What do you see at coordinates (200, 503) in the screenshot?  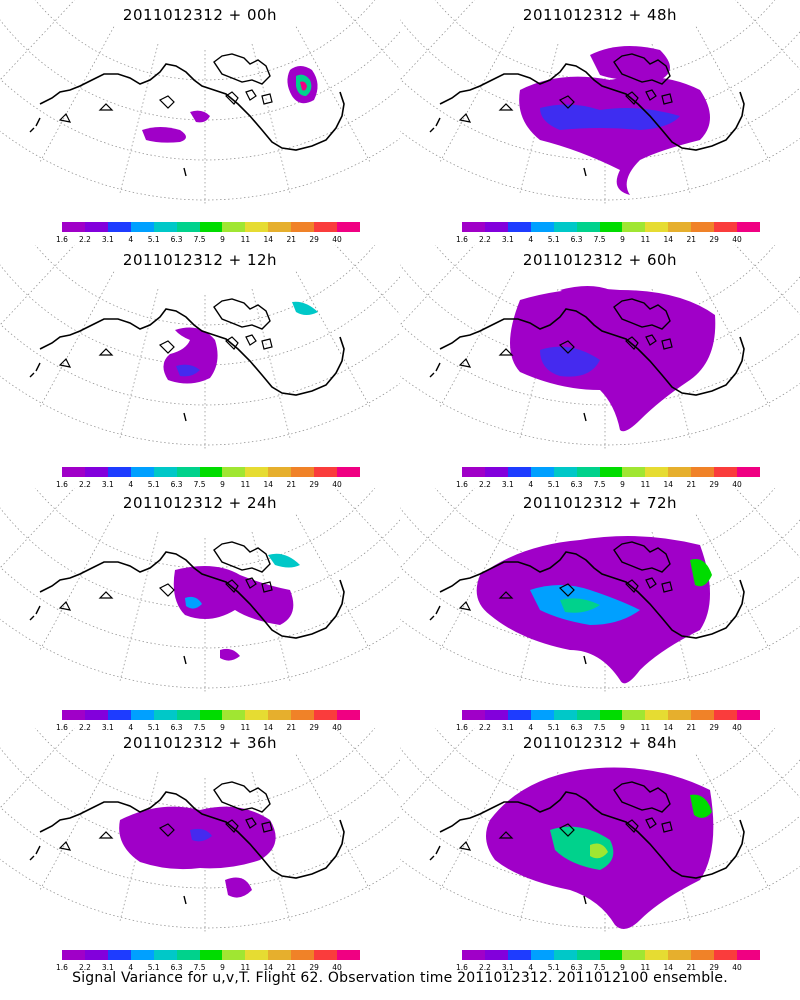 I see `panel-title: 2011012312 + 24h` at bounding box center [200, 503].